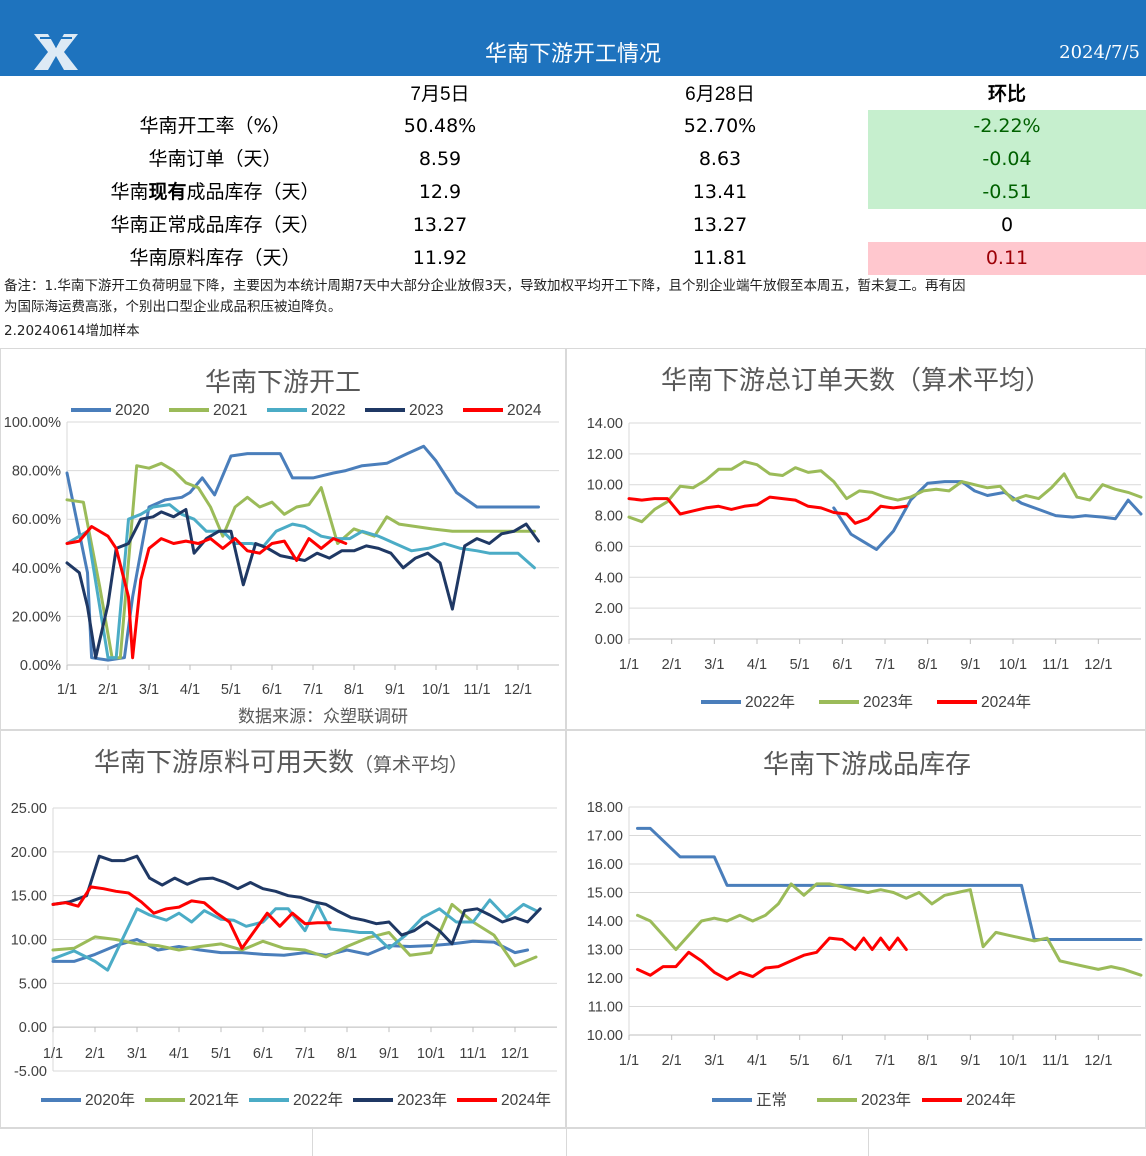 The image size is (1146, 1156). Describe the element at coordinates (856, 380) in the screenshot. I see `chart-title: 华南下游总订单天数（算术平均）` at that location.